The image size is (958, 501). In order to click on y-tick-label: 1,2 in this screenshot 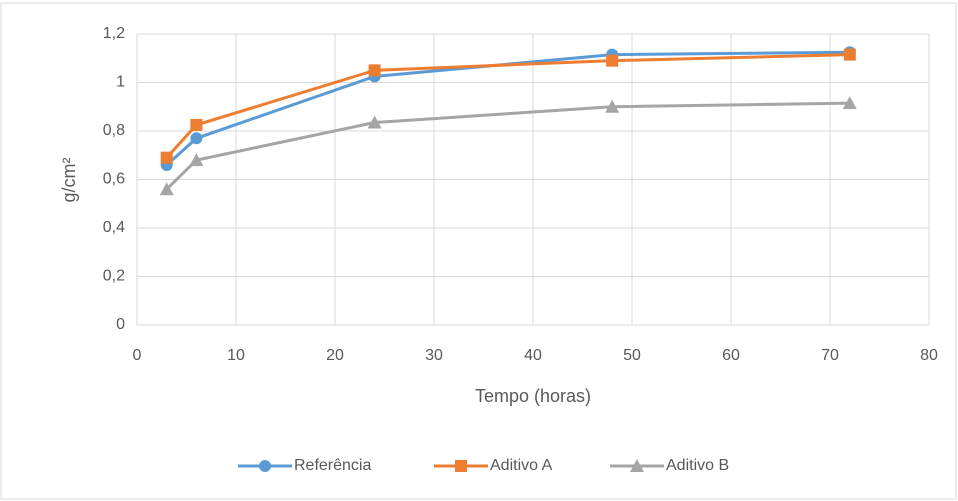, I will do `click(114, 33)`.